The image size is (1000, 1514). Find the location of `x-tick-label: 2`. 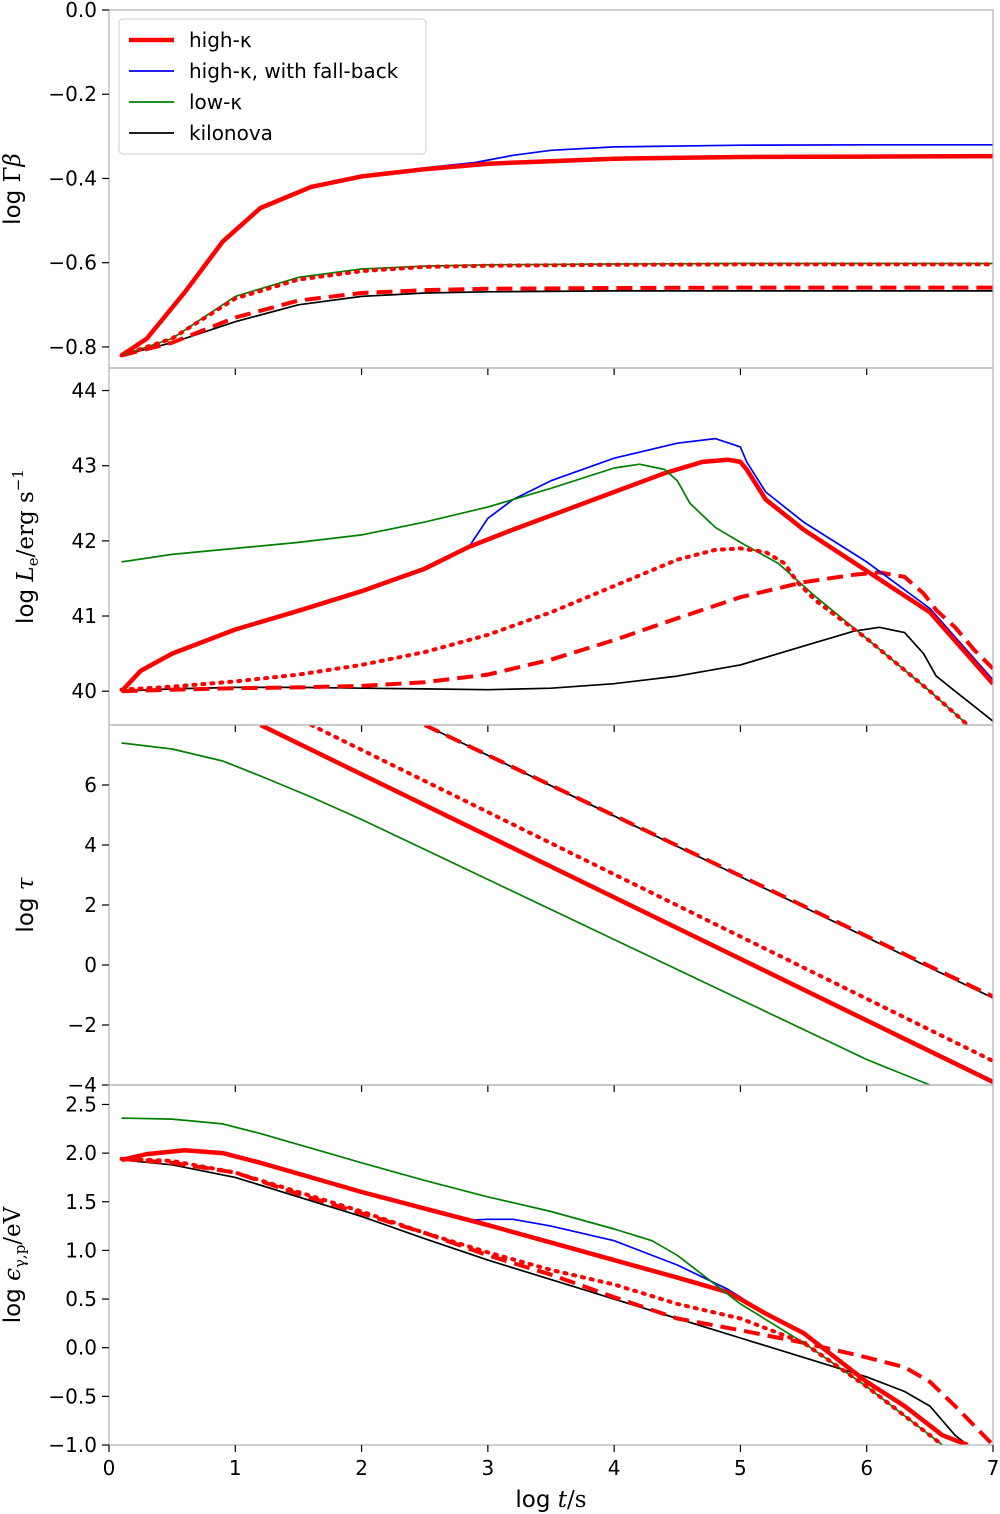

x-tick-label: 2 is located at coordinates (361, 1468).